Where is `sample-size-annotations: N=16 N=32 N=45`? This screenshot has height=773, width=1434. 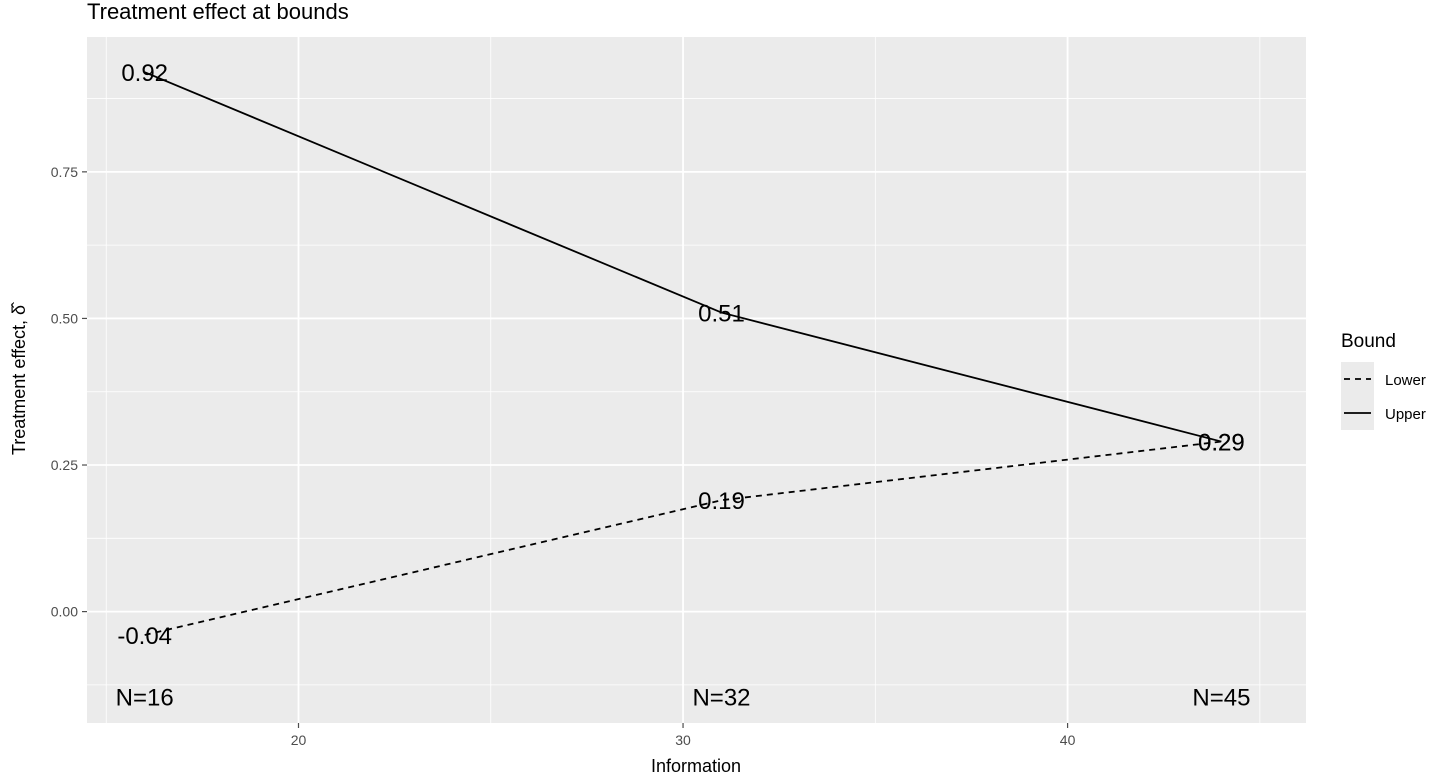 sample-size-annotations: N=16 N=32 N=45 is located at coordinates (683, 698).